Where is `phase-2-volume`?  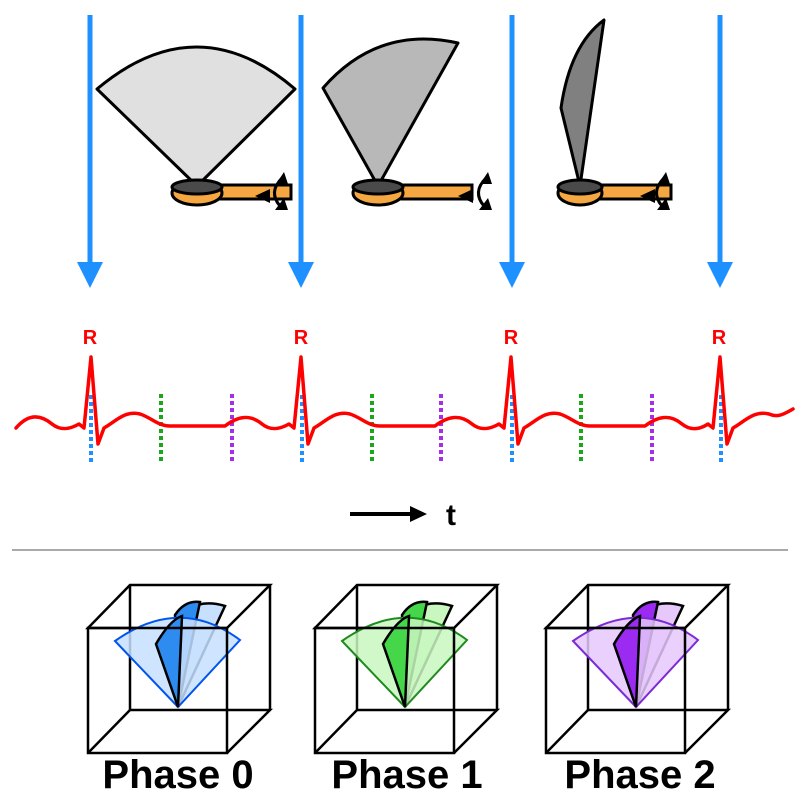
phase-2-volume is located at coordinates (637, 669).